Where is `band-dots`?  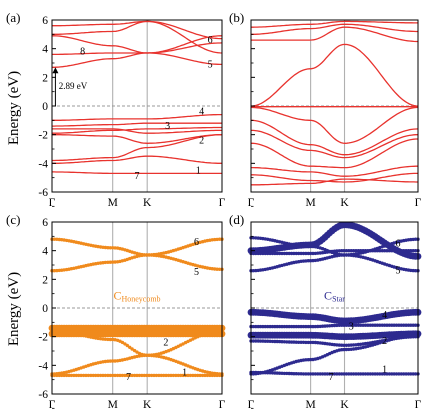
band-dots is located at coordinates (334, 316).